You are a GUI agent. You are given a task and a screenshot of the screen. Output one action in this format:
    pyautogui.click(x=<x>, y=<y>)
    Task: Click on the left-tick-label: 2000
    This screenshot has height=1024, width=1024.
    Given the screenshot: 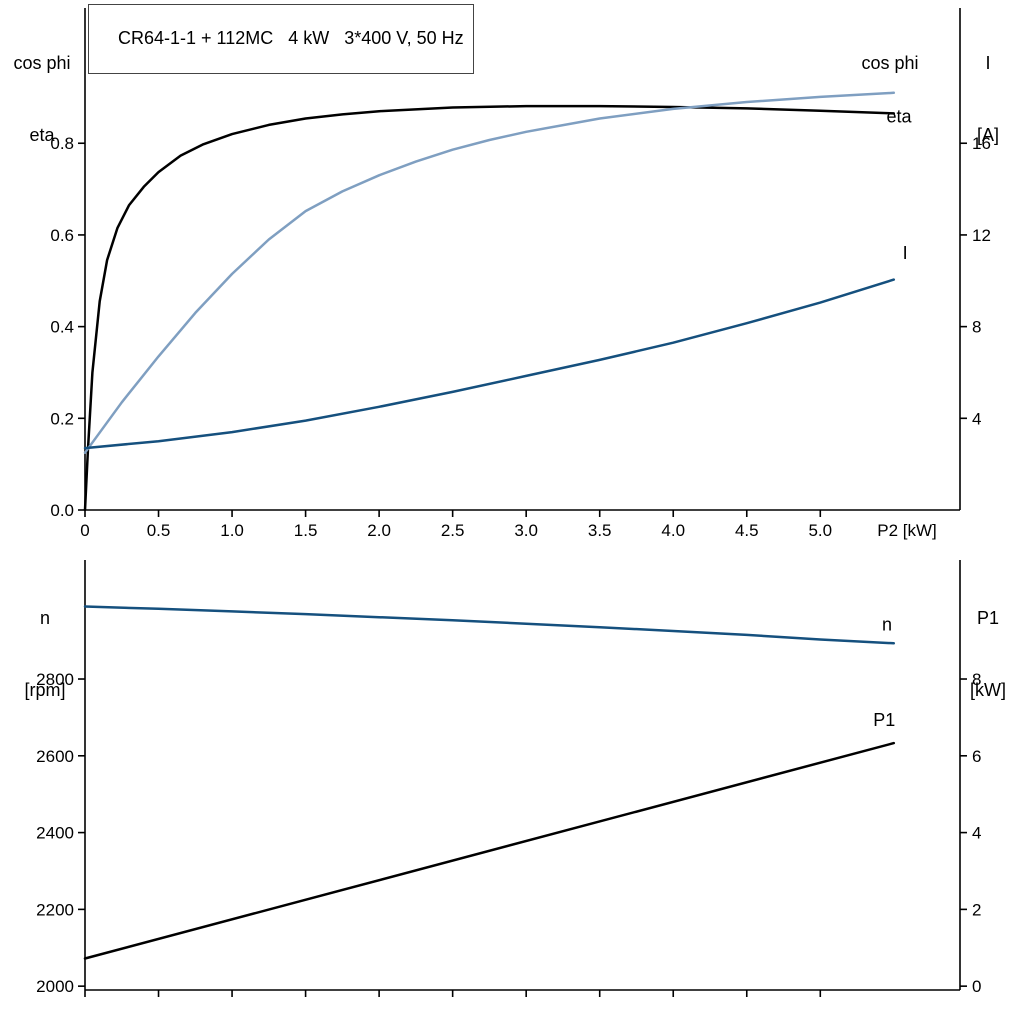 What is the action you would take?
    pyautogui.click(x=55, y=986)
    